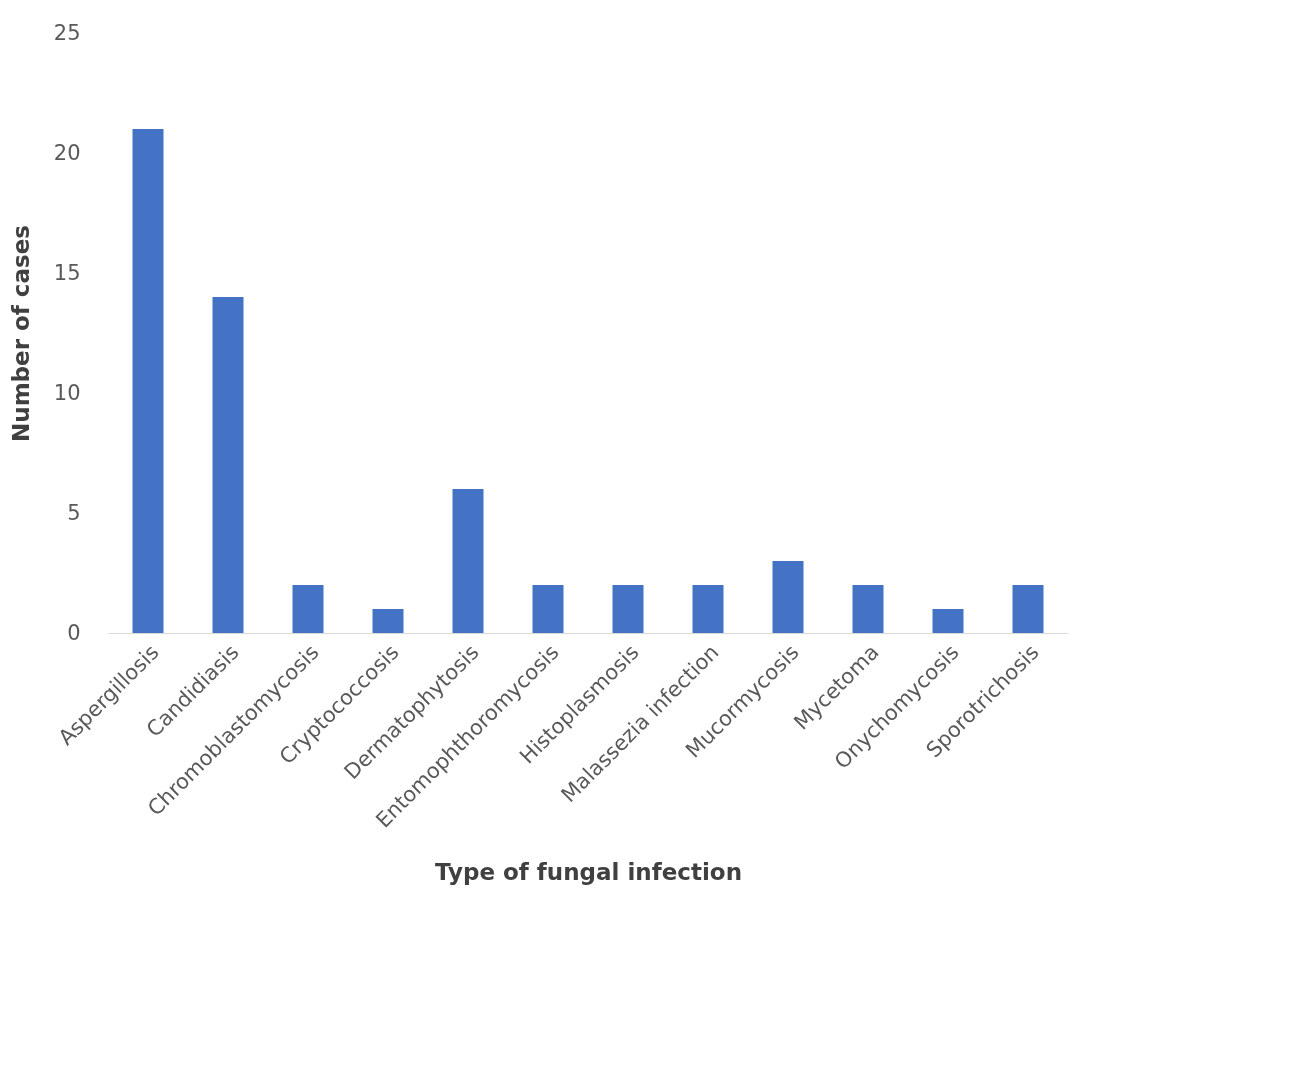  I want to click on y-tick-label: 25, so click(67, 32).